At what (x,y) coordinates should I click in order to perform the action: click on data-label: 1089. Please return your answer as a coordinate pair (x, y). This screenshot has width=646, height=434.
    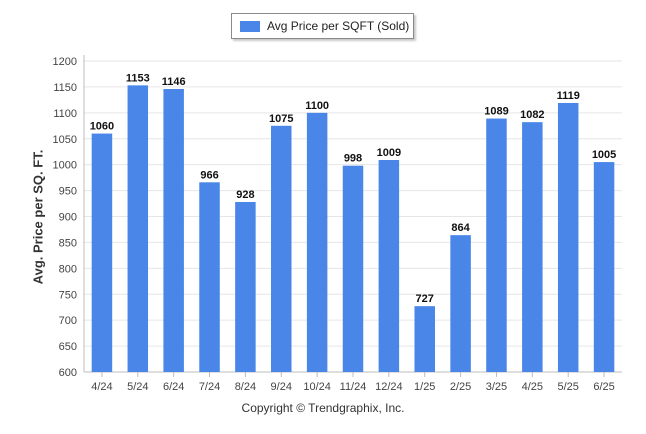
    Looking at the image, I should click on (496, 112).